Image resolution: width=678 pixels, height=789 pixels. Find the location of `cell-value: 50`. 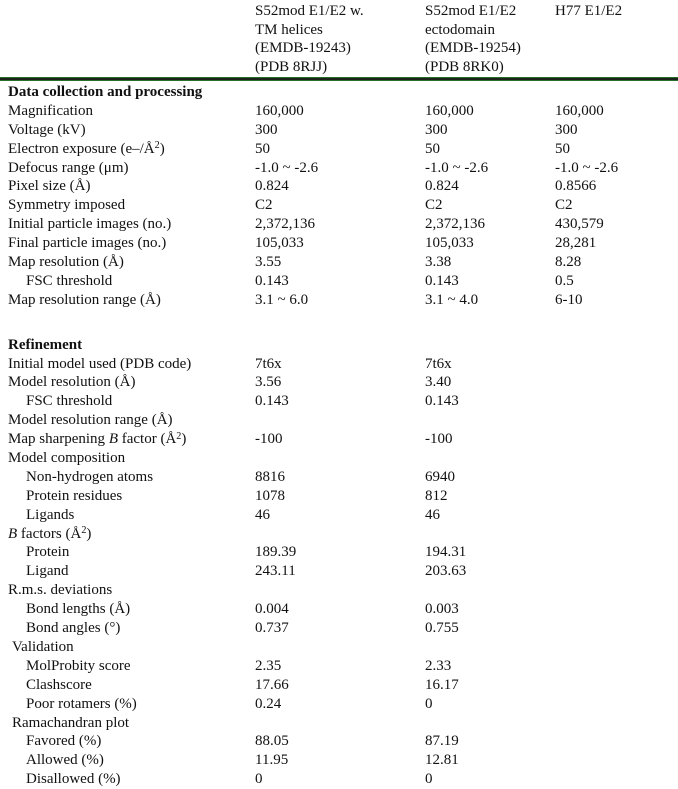

cell-value: 50 is located at coordinates (262, 148).